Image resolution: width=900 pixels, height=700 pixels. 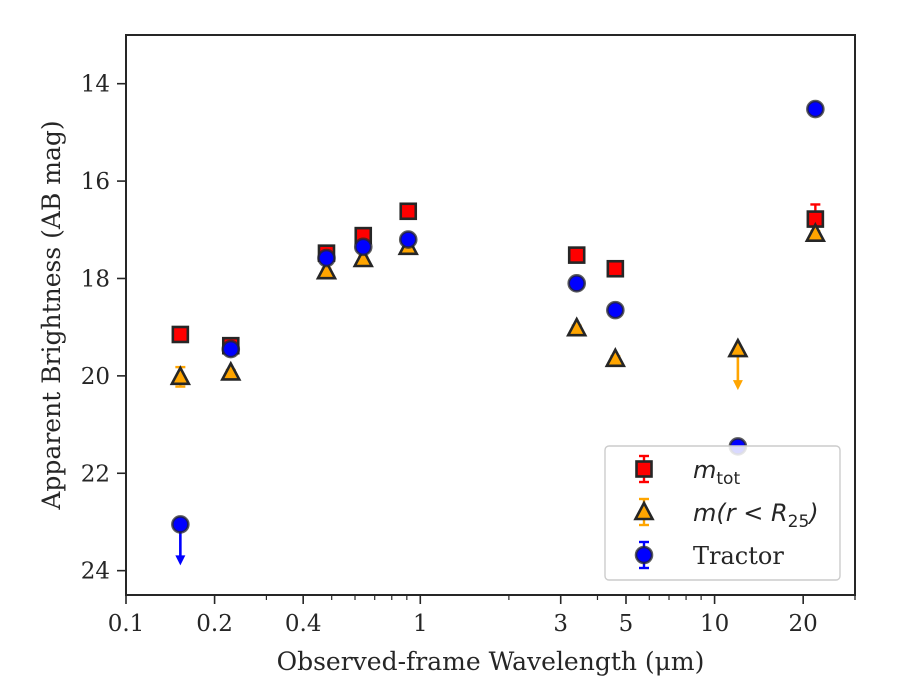 I want to click on legend-entry: Tractor, so click(x=709, y=555).